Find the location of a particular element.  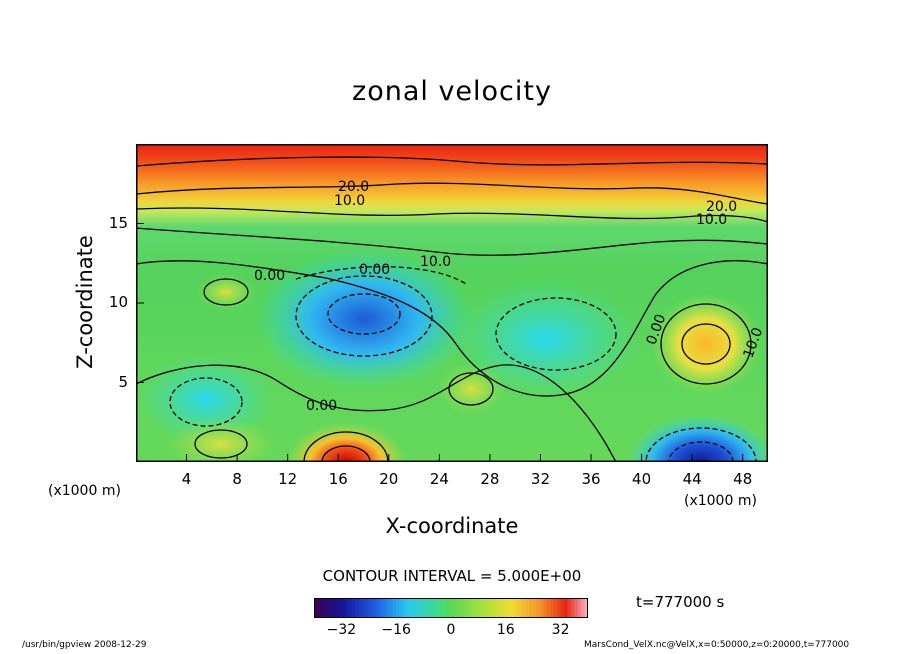

chart-title: zonal velocity is located at coordinates (452, 91).